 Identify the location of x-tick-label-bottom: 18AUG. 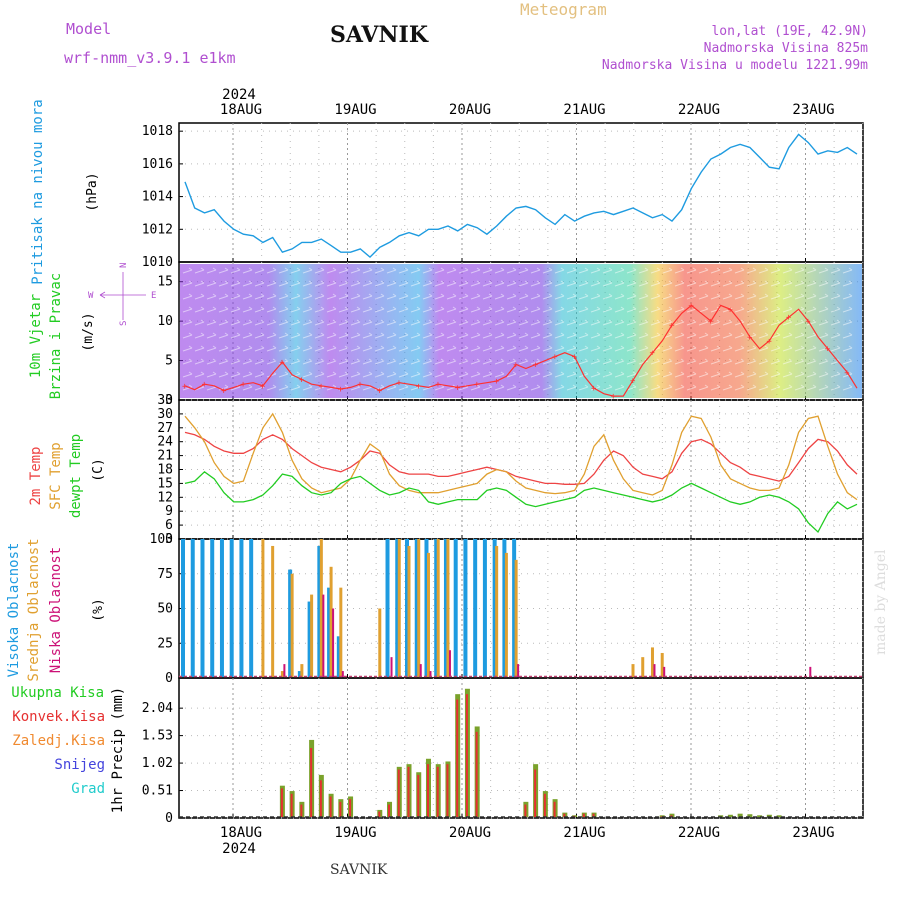
(241, 833).